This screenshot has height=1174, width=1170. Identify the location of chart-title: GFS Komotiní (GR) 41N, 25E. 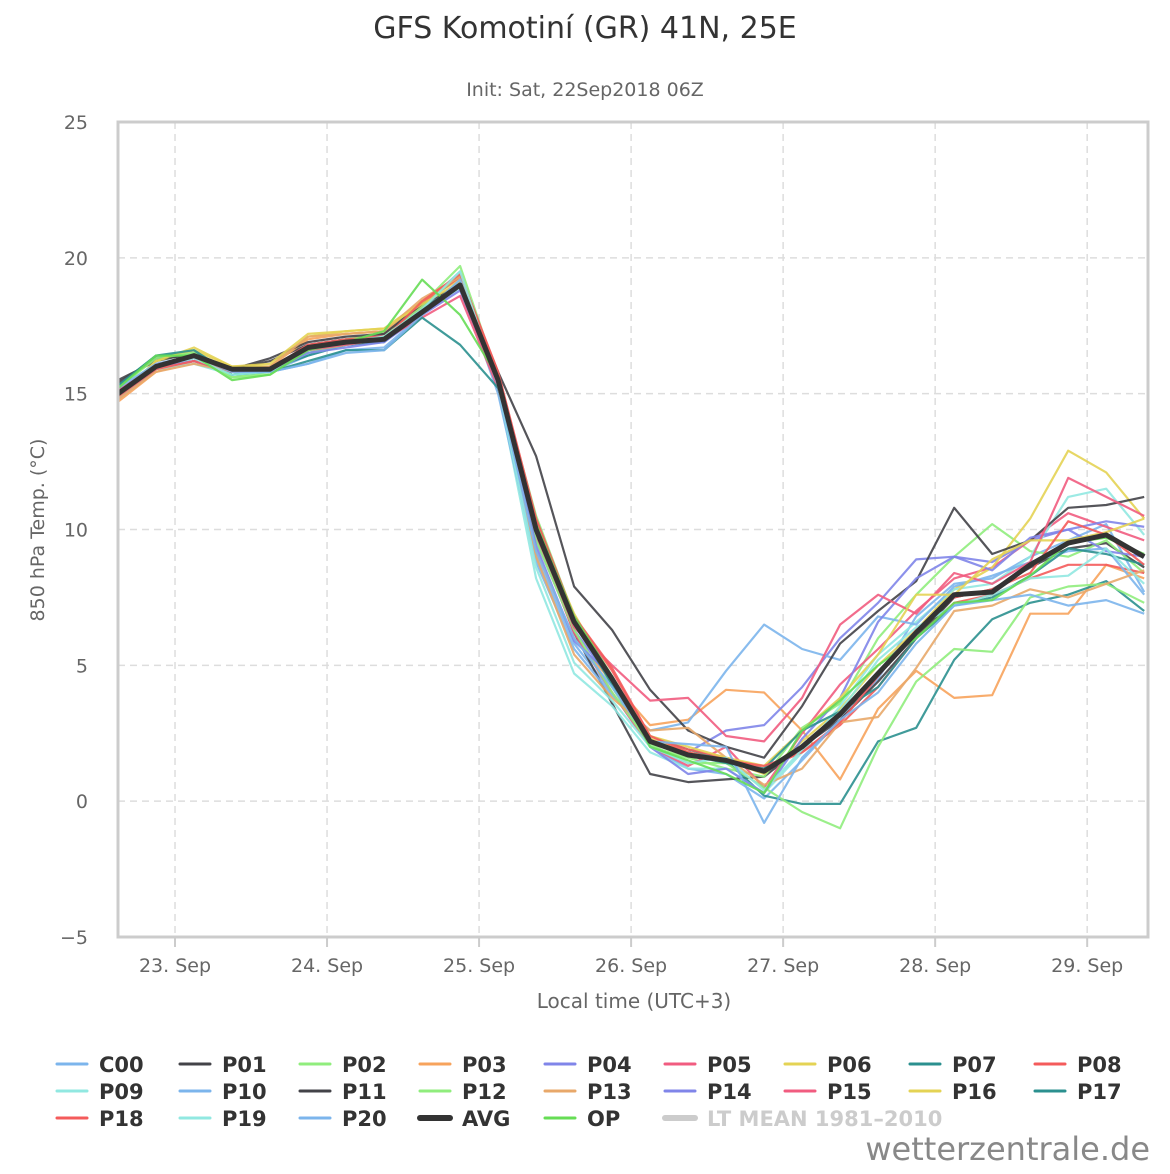
(585, 28).